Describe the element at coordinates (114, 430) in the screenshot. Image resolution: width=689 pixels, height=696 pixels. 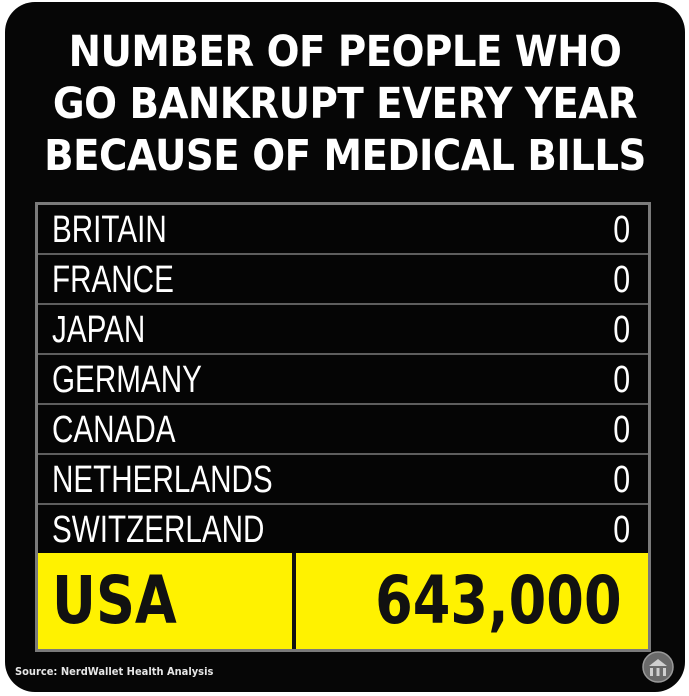
I see `country-label: CANADA` at that location.